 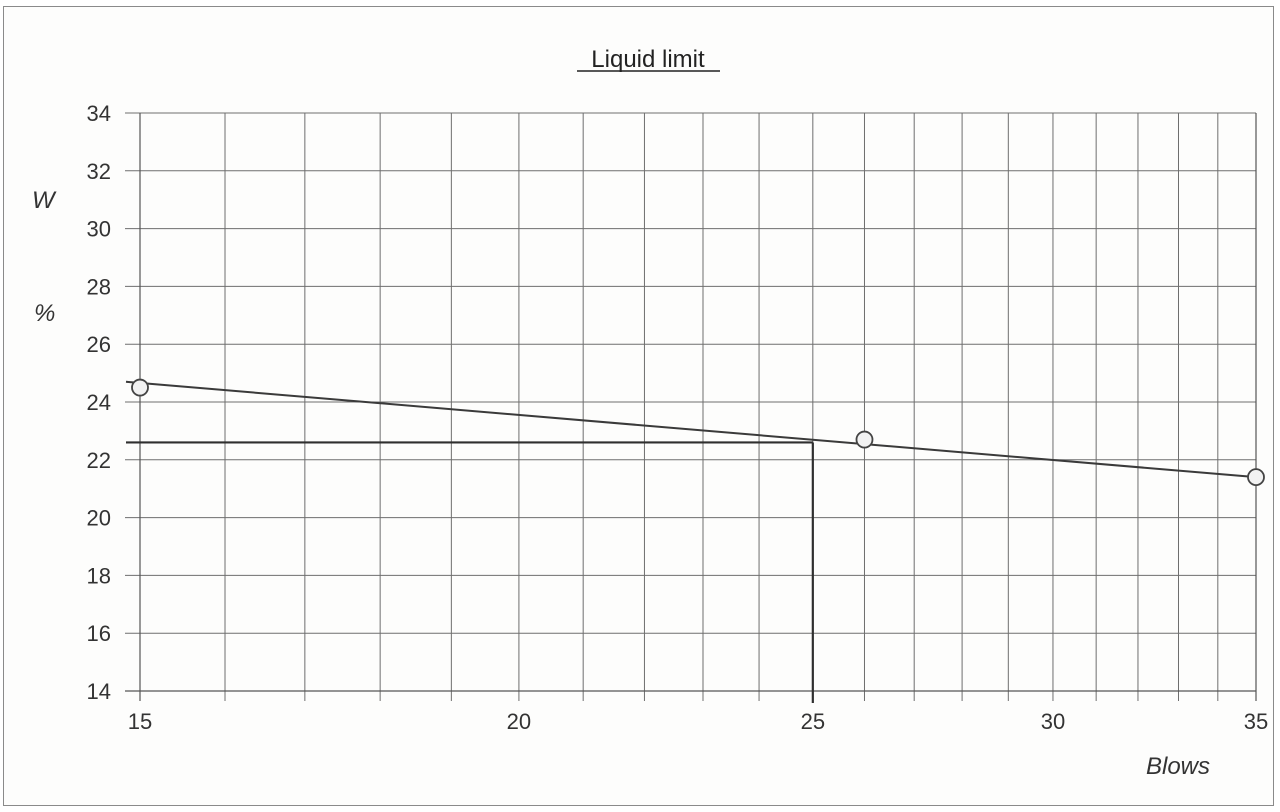 I want to click on x-tick-label: 15, so click(x=140, y=721).